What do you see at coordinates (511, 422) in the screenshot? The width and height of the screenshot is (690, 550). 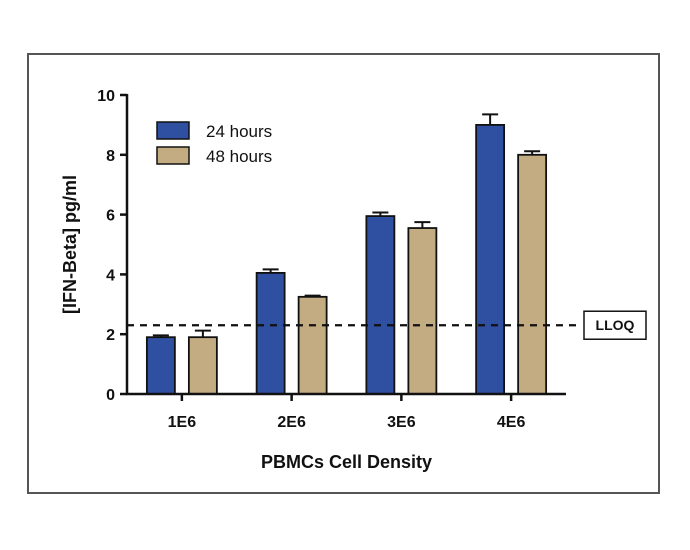 I see `x-tick-label: 4E6` at bounding box center [511, 422].